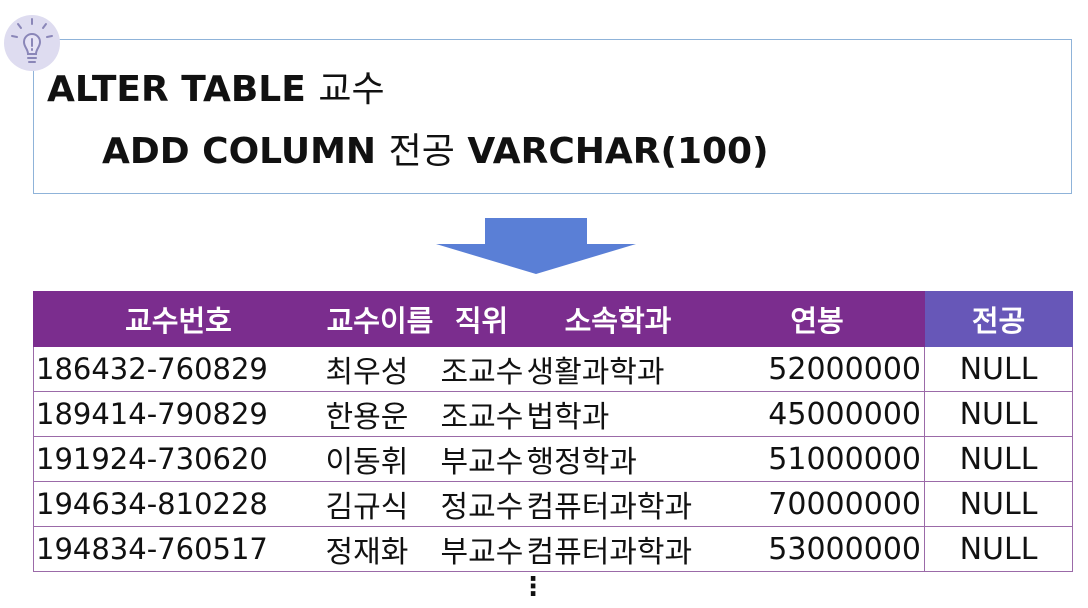 The height and width of the screenshot is (608, 1088). Describe the element at coordinates (618, 414) in the screenshot. I see `cell-department: 법학과` at that location.